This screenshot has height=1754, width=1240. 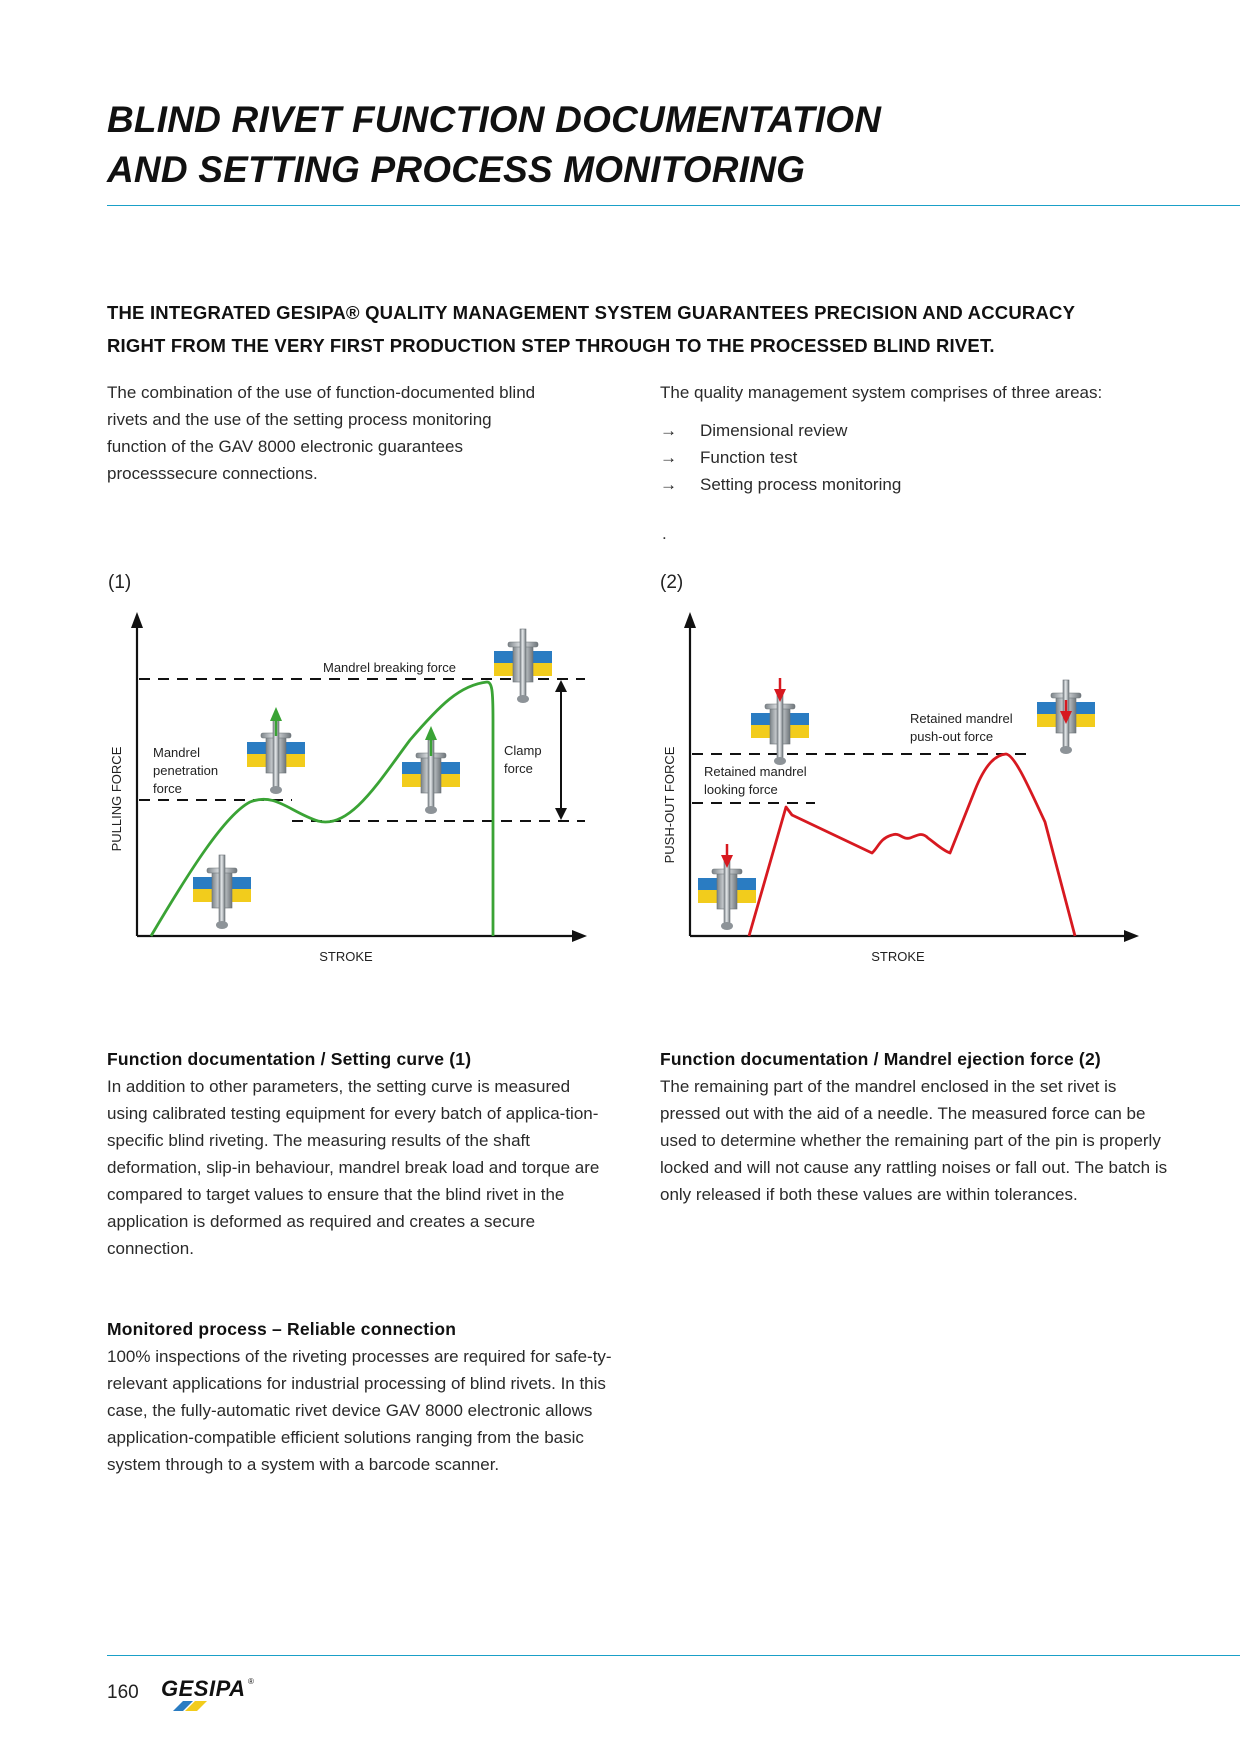 I want to click on monitored-process-heading: Monitored process – Reliable connection, so click(x=282, y=1329).